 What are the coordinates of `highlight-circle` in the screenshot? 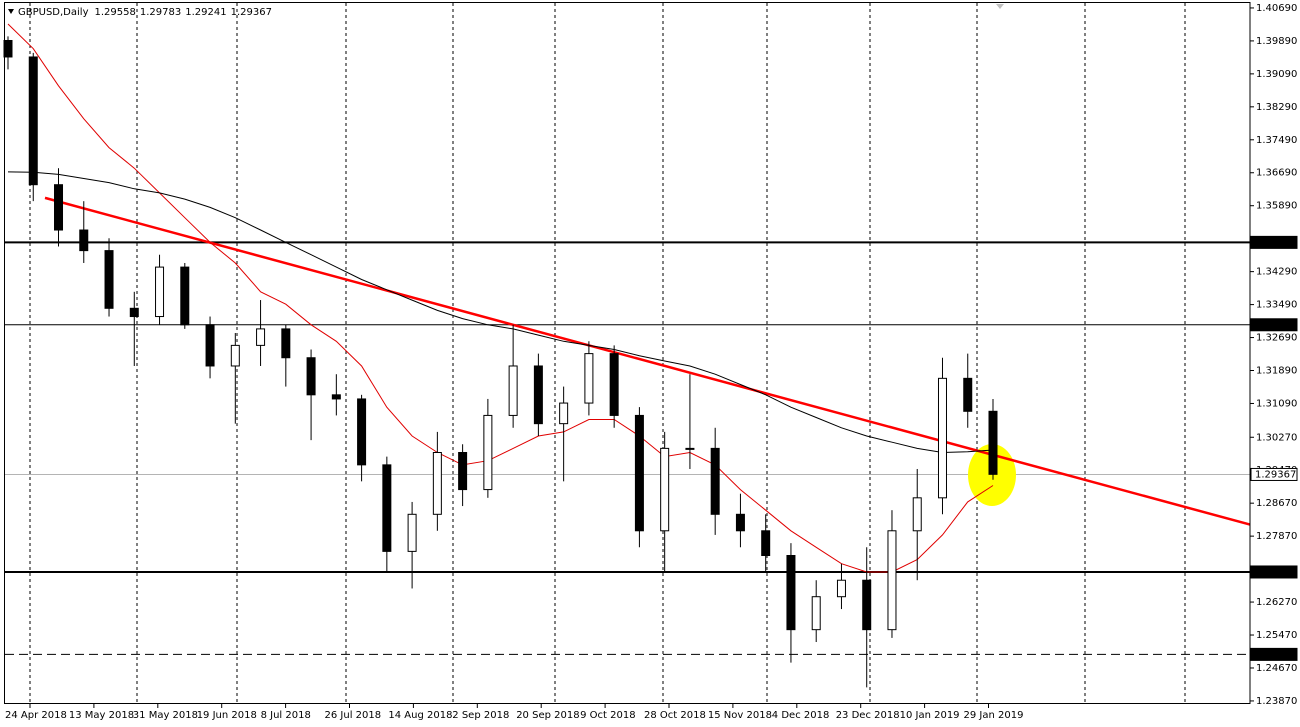 It's located at (992, 475).